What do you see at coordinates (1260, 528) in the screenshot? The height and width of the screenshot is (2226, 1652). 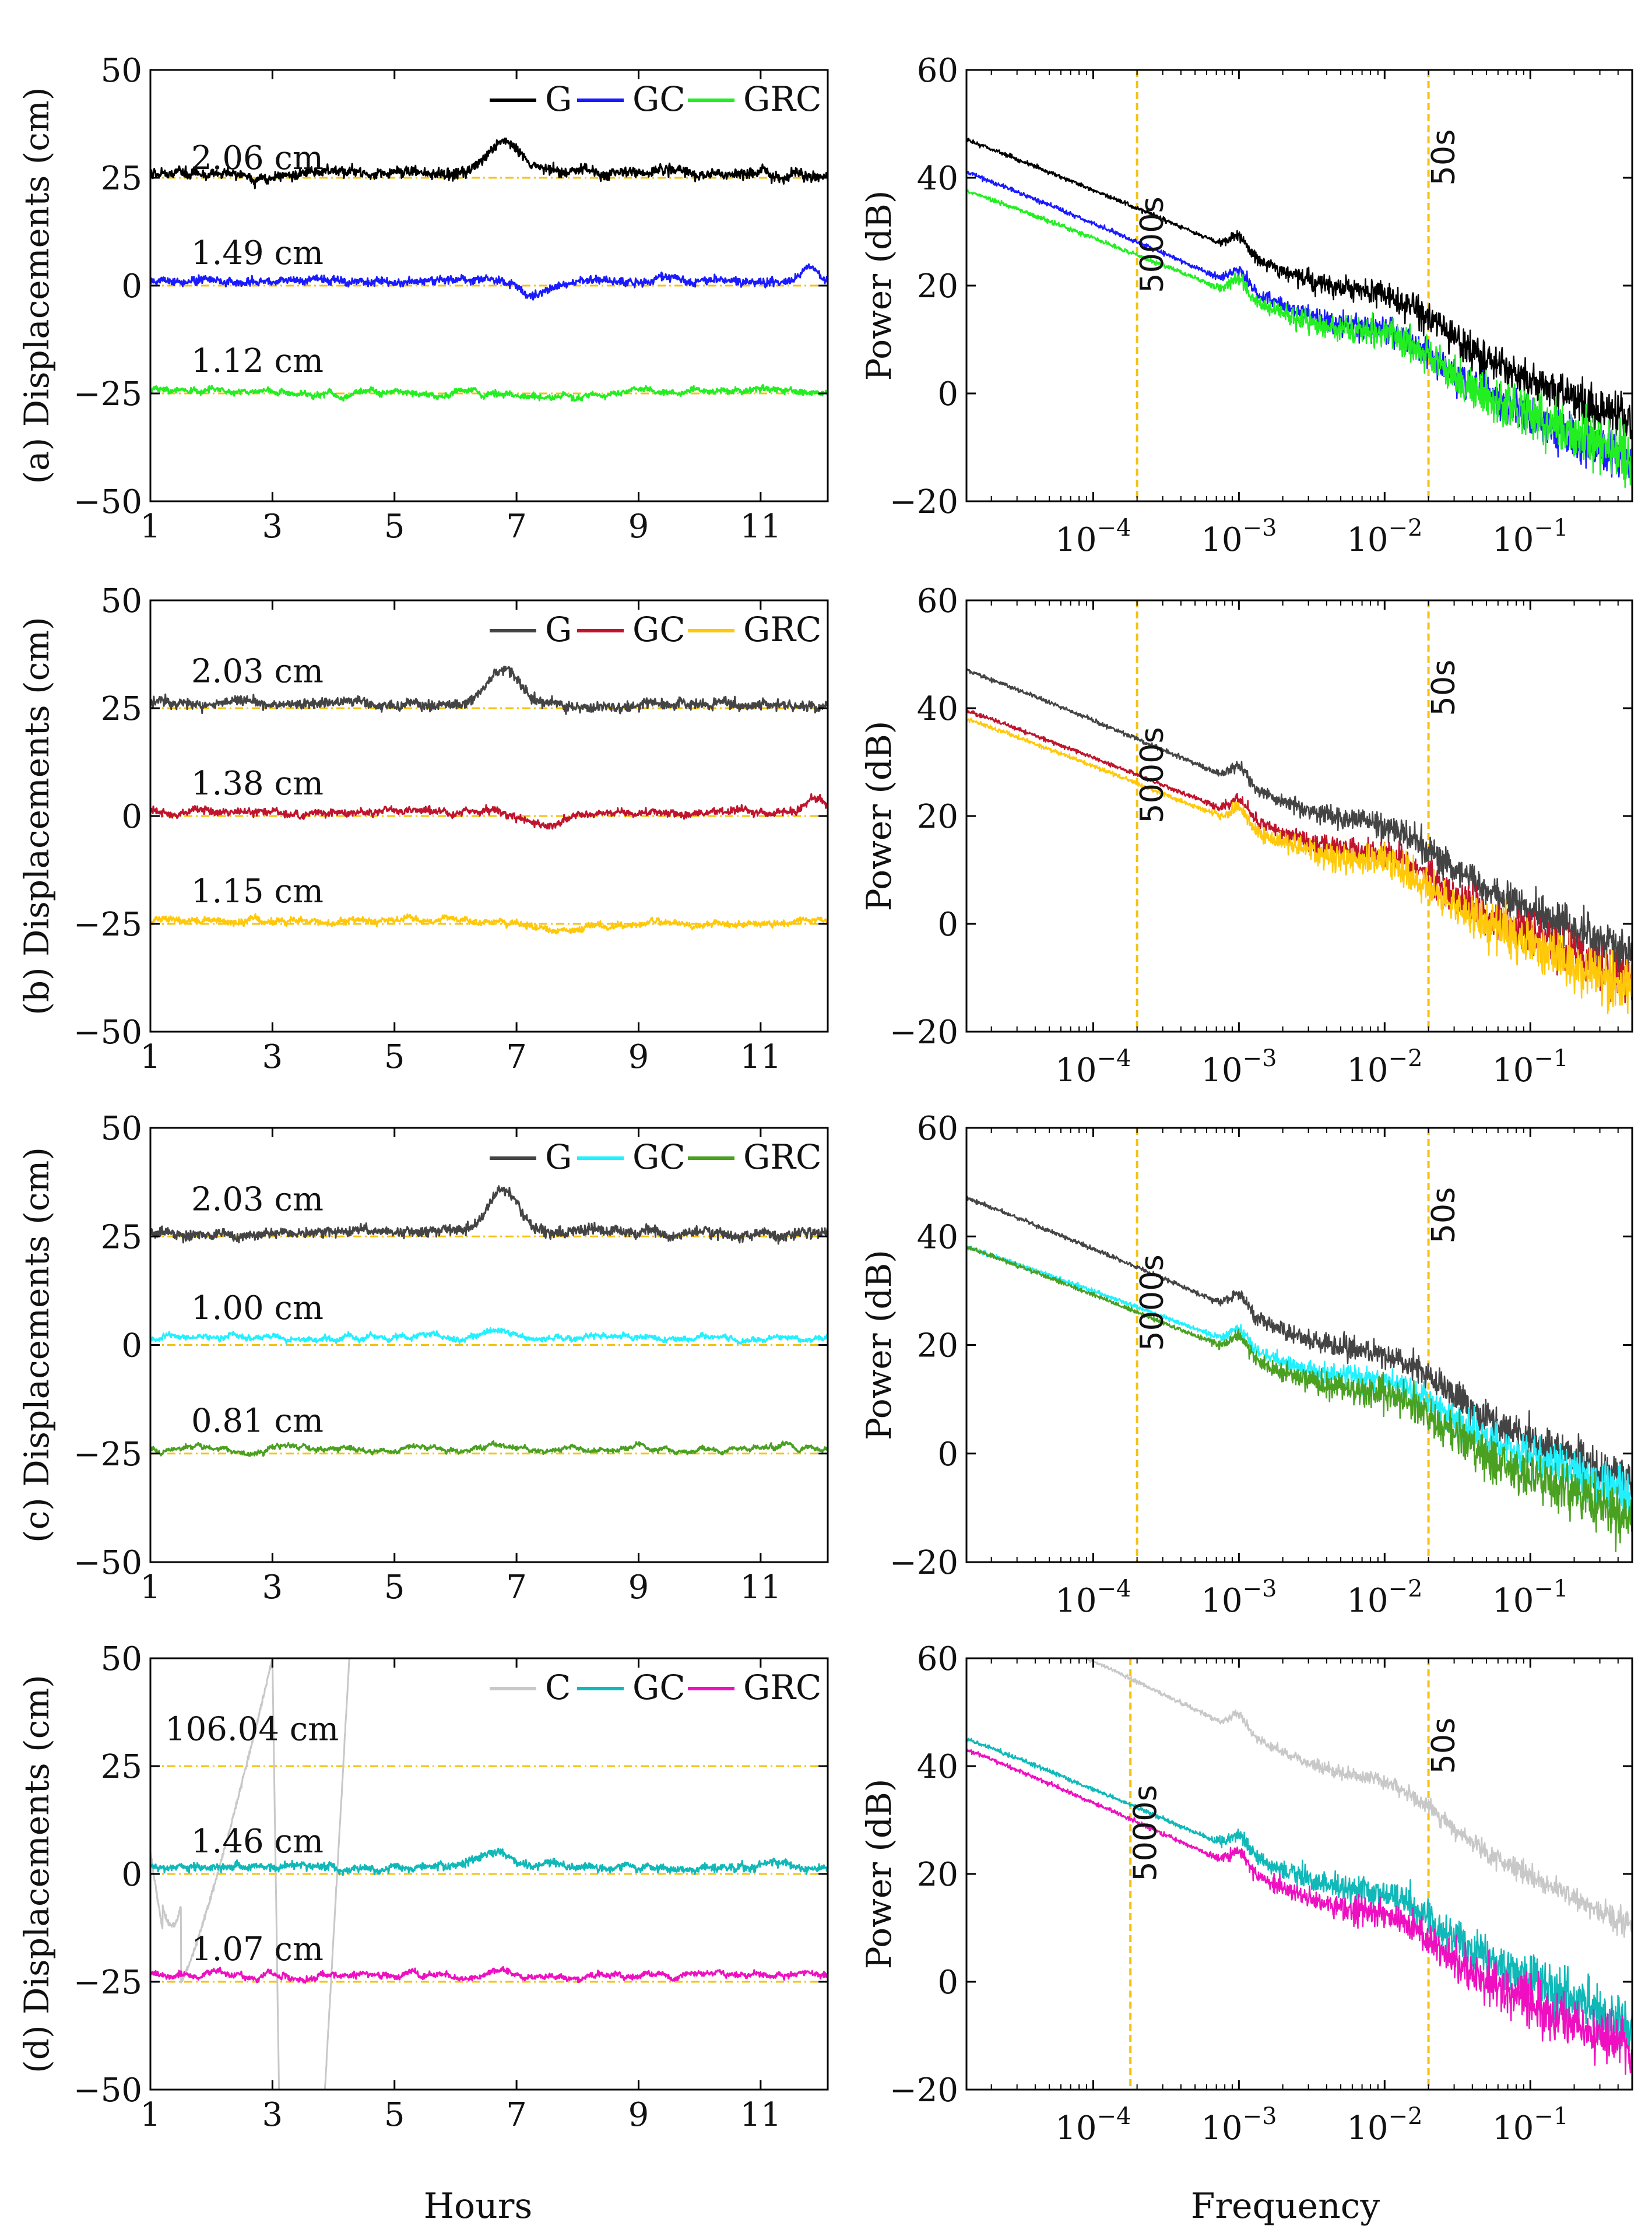 I see `x-tick-exponent: −3` at bounding box center [1260, 528].